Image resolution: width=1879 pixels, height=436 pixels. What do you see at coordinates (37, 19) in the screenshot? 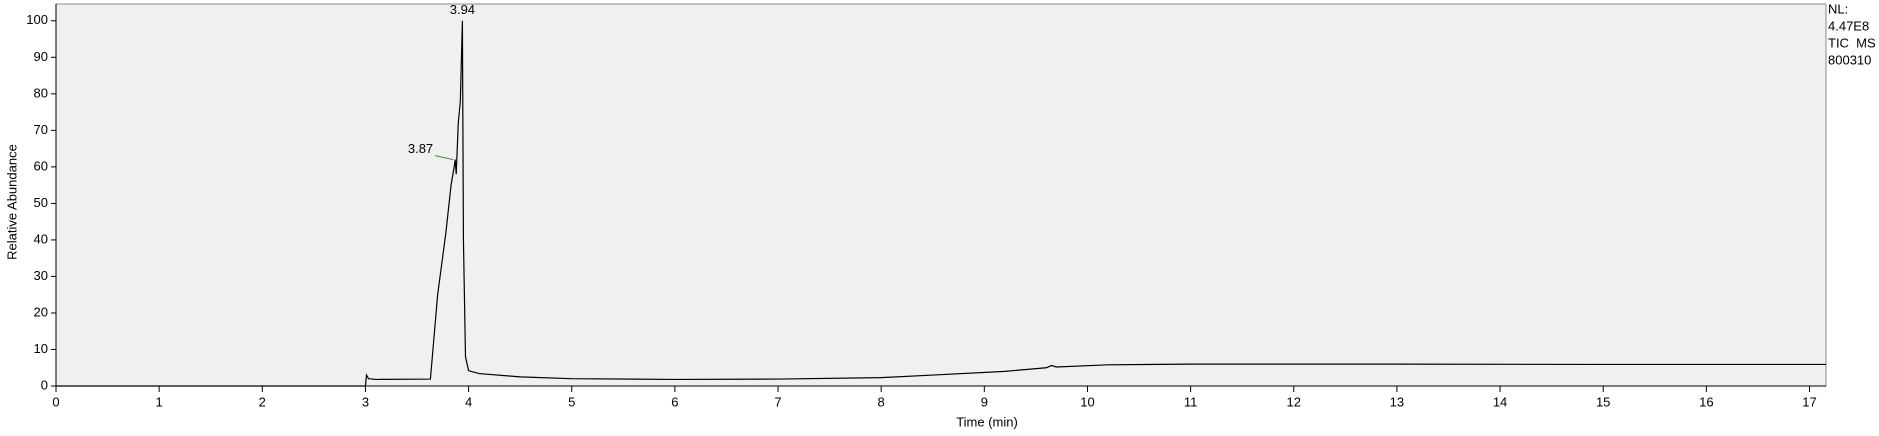
I see `y-tick-label: 100` at bounding box center [37, 19].